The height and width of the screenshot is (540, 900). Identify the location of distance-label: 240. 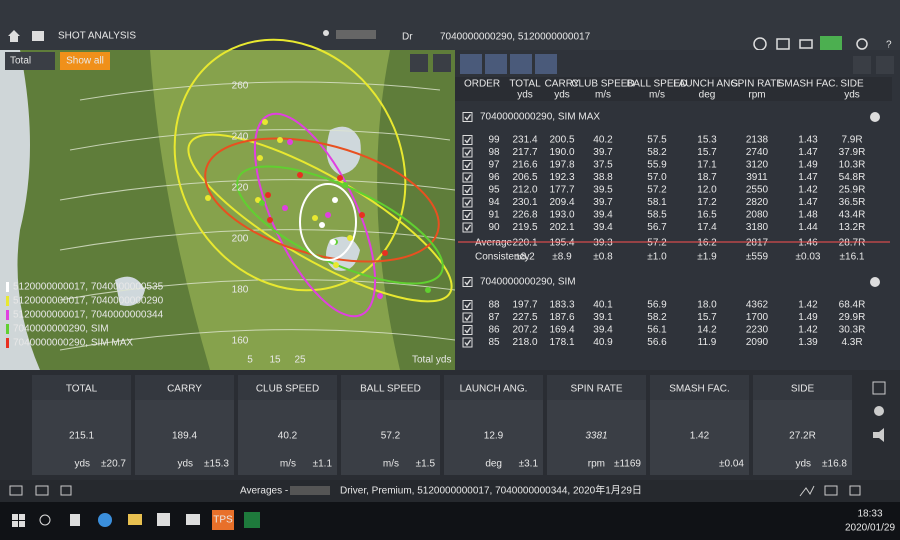
(240, 137).